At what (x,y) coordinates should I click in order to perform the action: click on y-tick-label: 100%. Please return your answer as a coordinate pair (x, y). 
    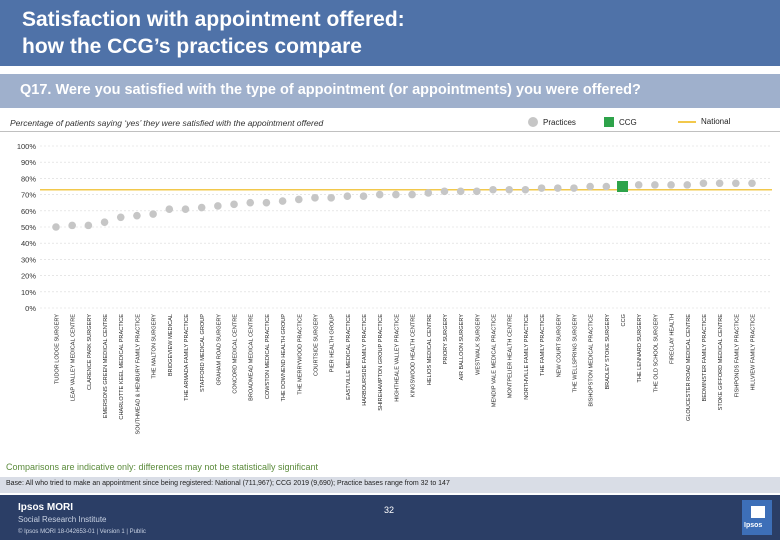
    Looking at the image, I should click on (27, 146).